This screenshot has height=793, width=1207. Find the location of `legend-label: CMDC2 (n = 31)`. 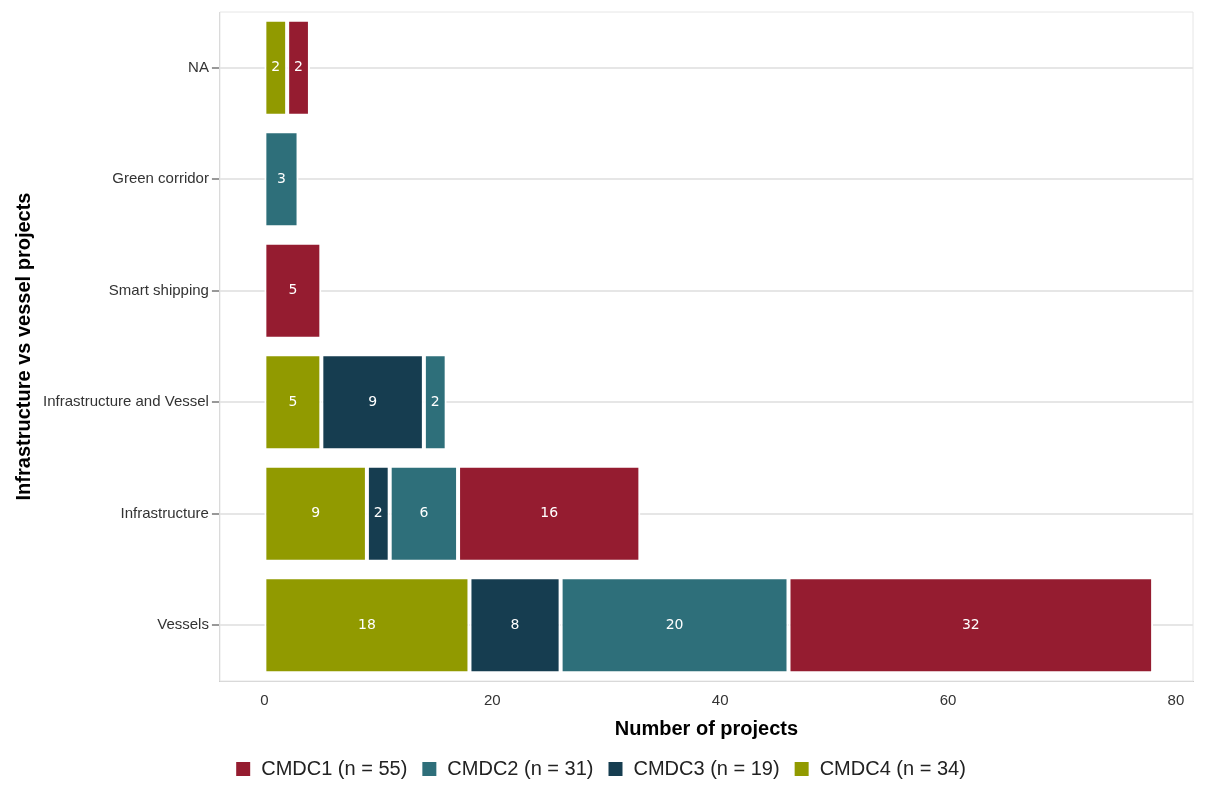

legend-label: CMDC2 (n = 31) is located at coordinates (520, 767).